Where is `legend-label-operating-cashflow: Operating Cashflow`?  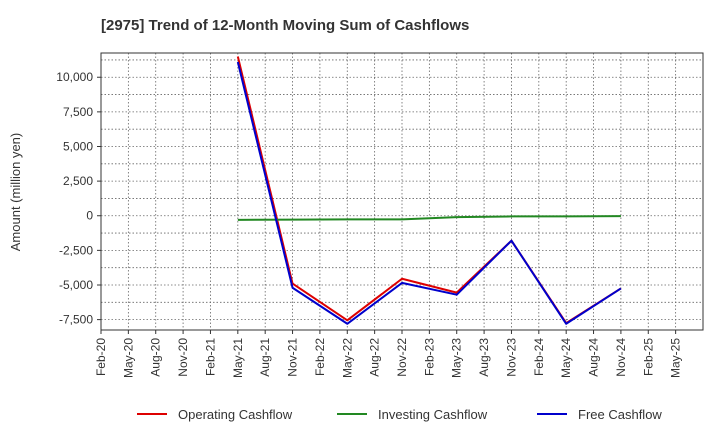
legend-label-operating-cashflow: Operating Cashflow is located at coordinates (235, 414).